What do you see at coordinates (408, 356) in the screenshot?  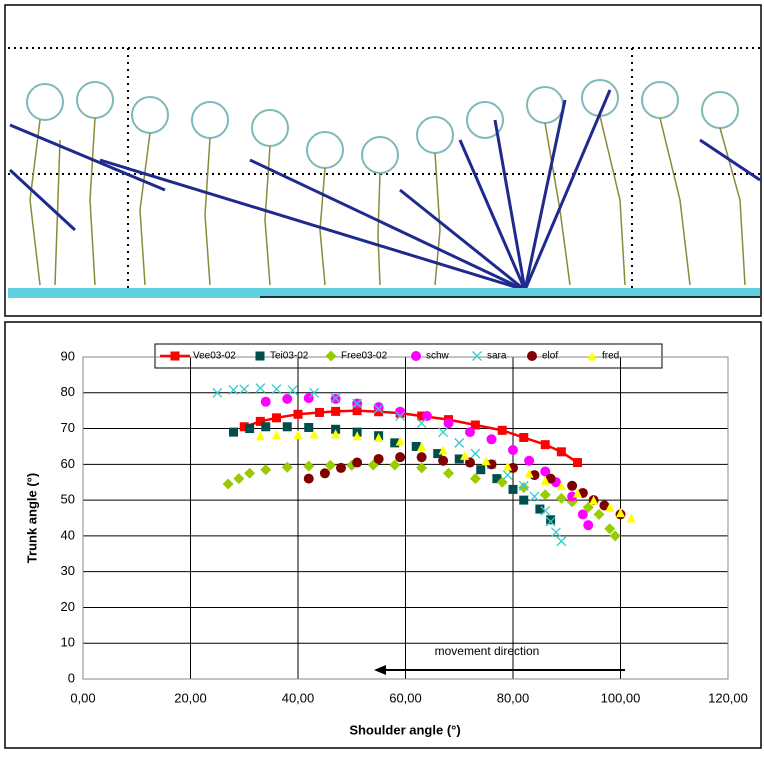 I see `legend-box` at bounding box center [408, 356].